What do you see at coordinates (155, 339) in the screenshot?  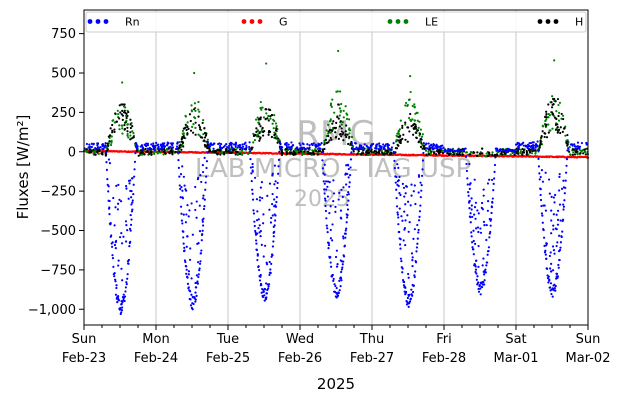 I see `x-tick-label-day: Mon` at bounding box center [155, 339].